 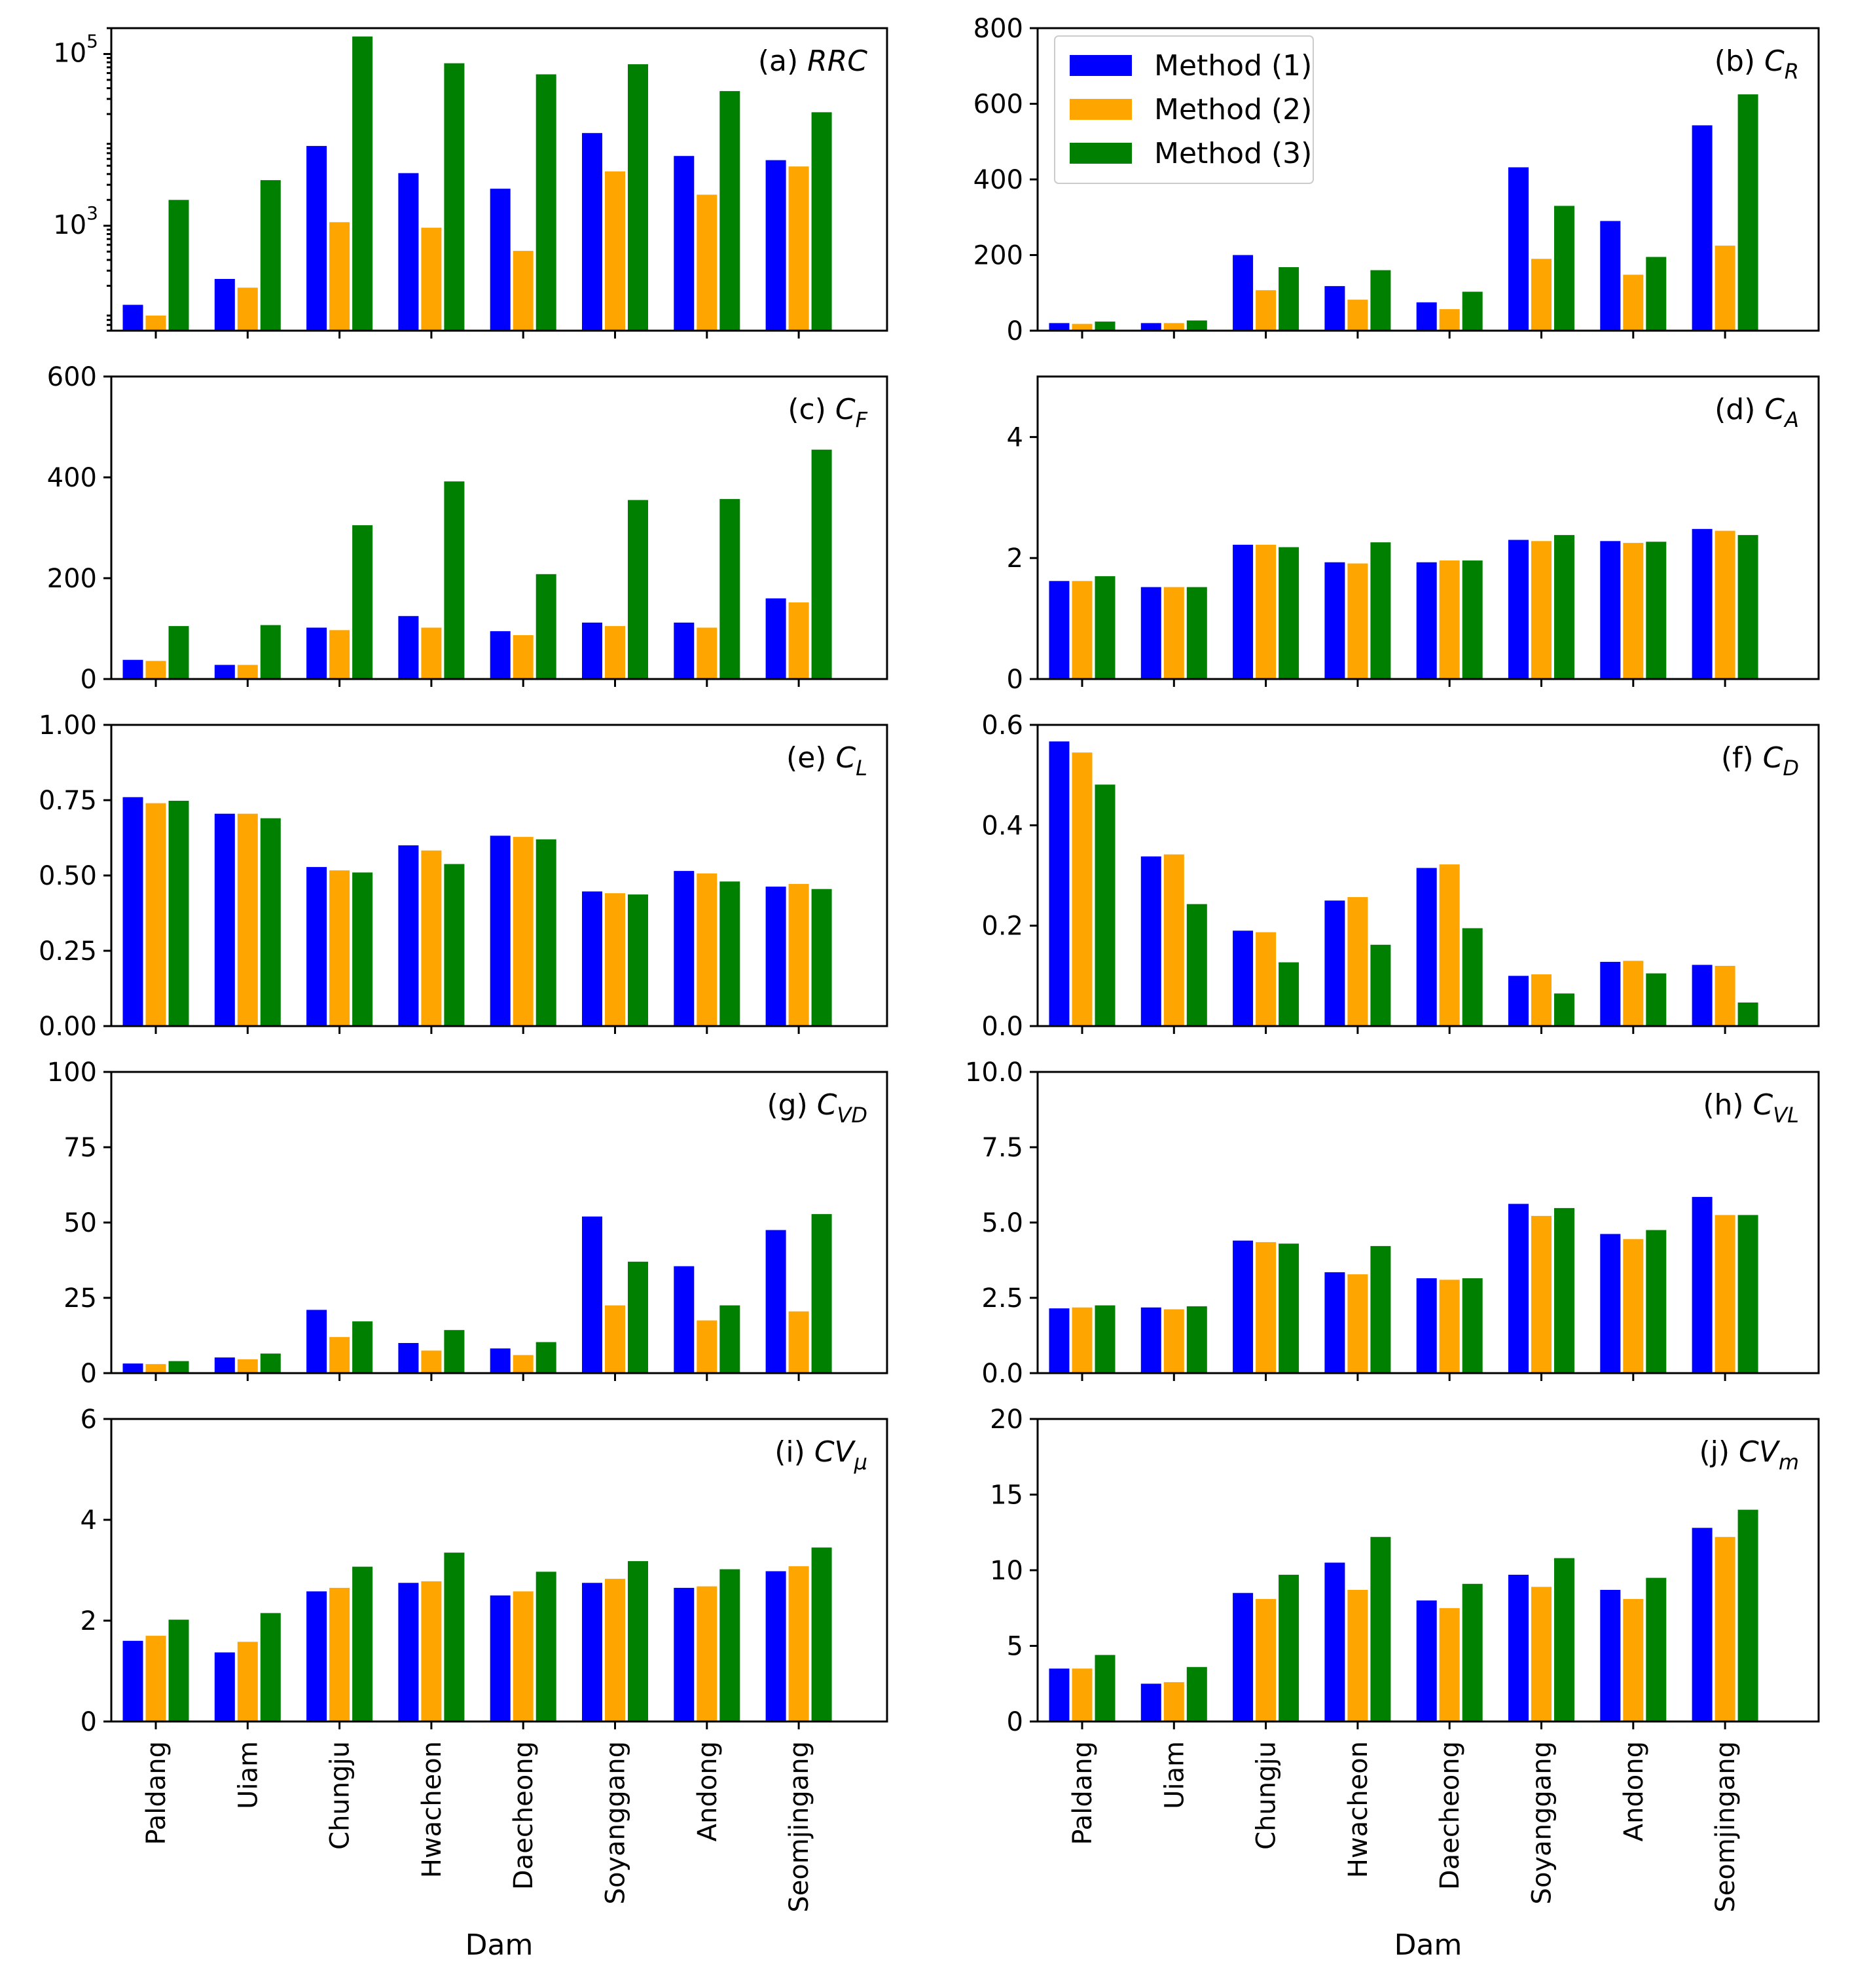 I want to click on bar-f-chungju-m2, so click(x=1266, y=979).